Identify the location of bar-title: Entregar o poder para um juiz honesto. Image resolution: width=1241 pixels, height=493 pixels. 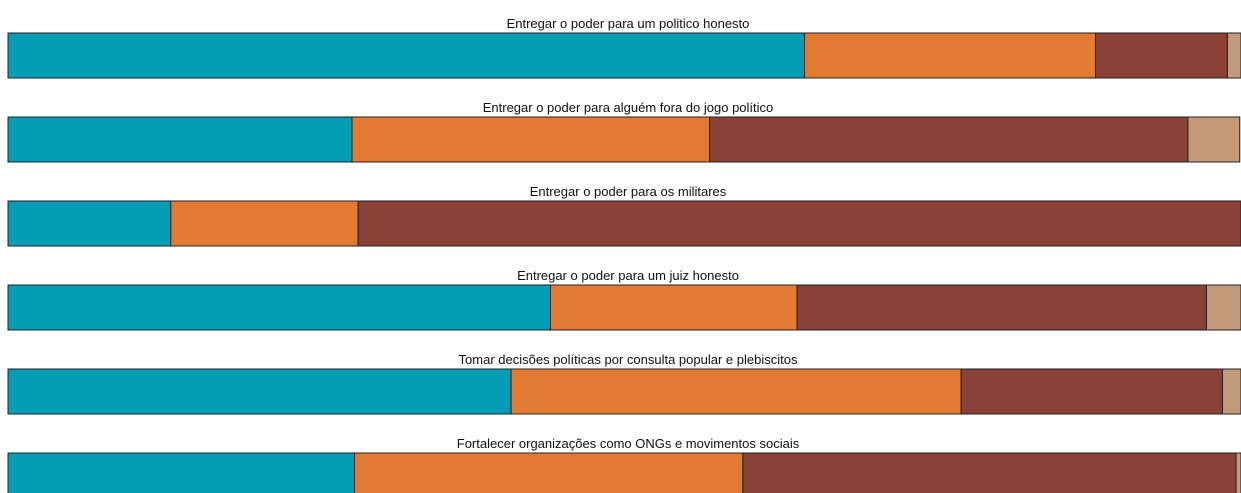
(628, 275).